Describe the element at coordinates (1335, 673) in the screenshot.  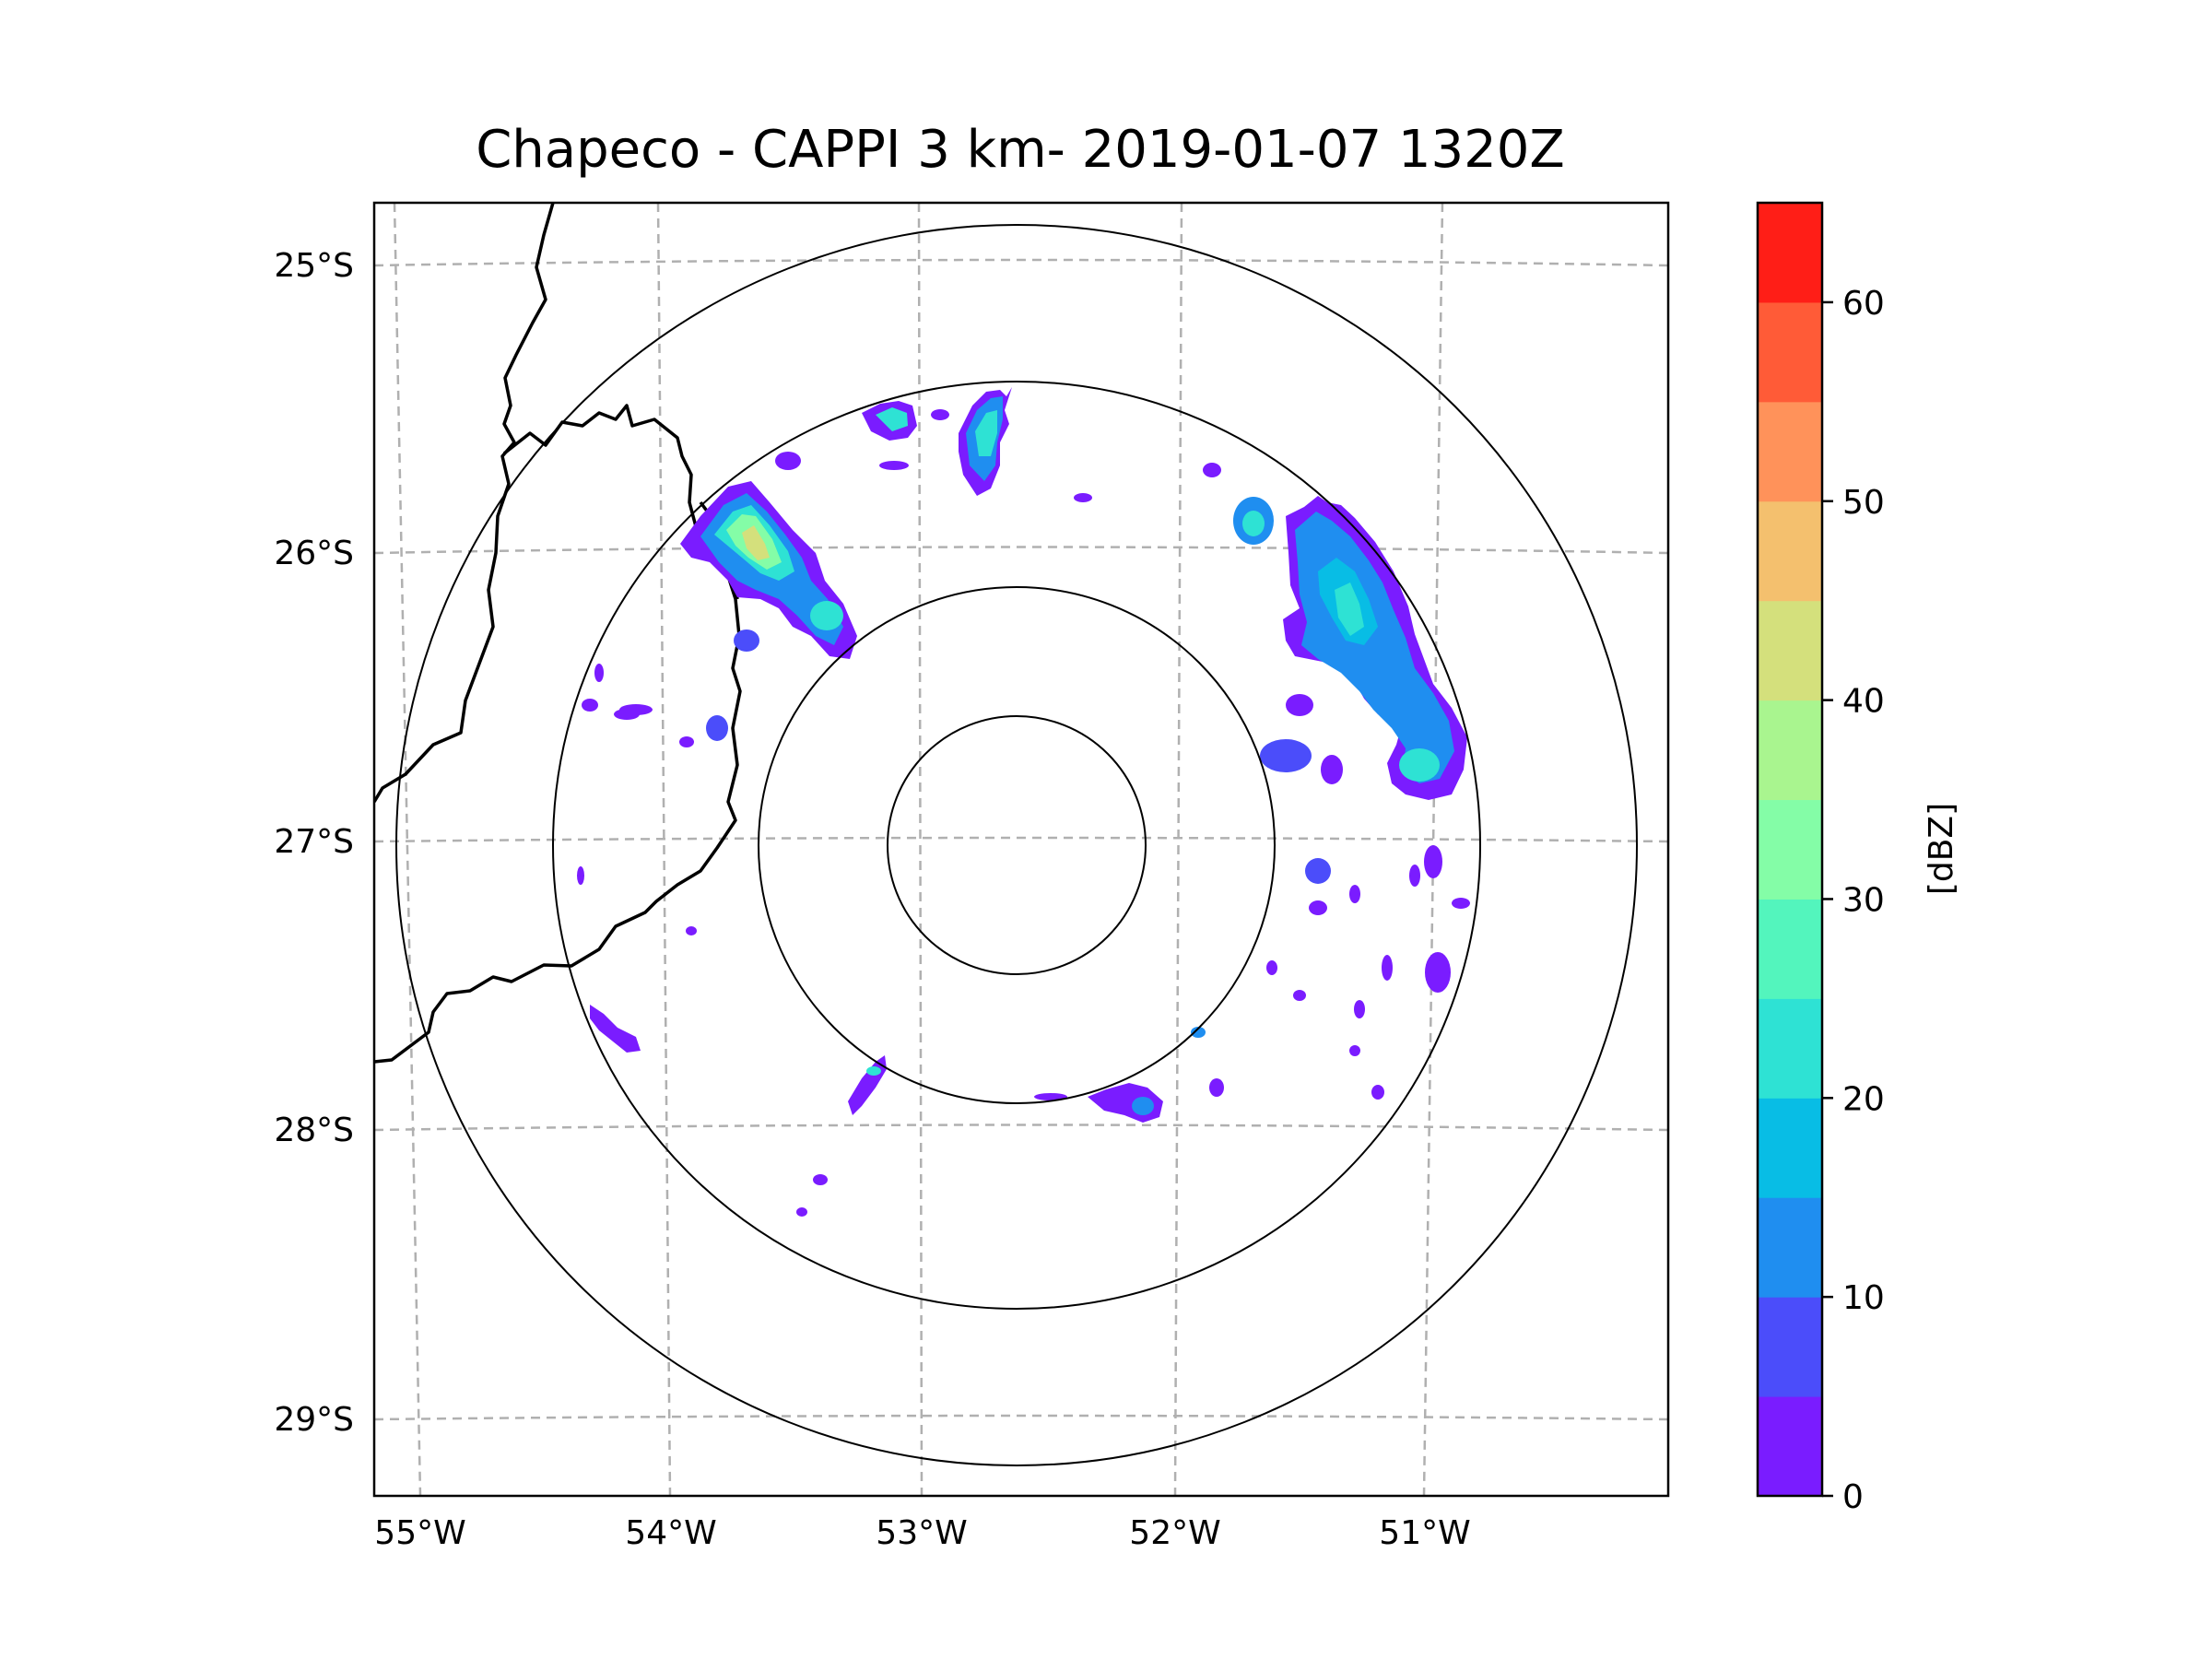
I see `echo-cluster-northeast` at that location.